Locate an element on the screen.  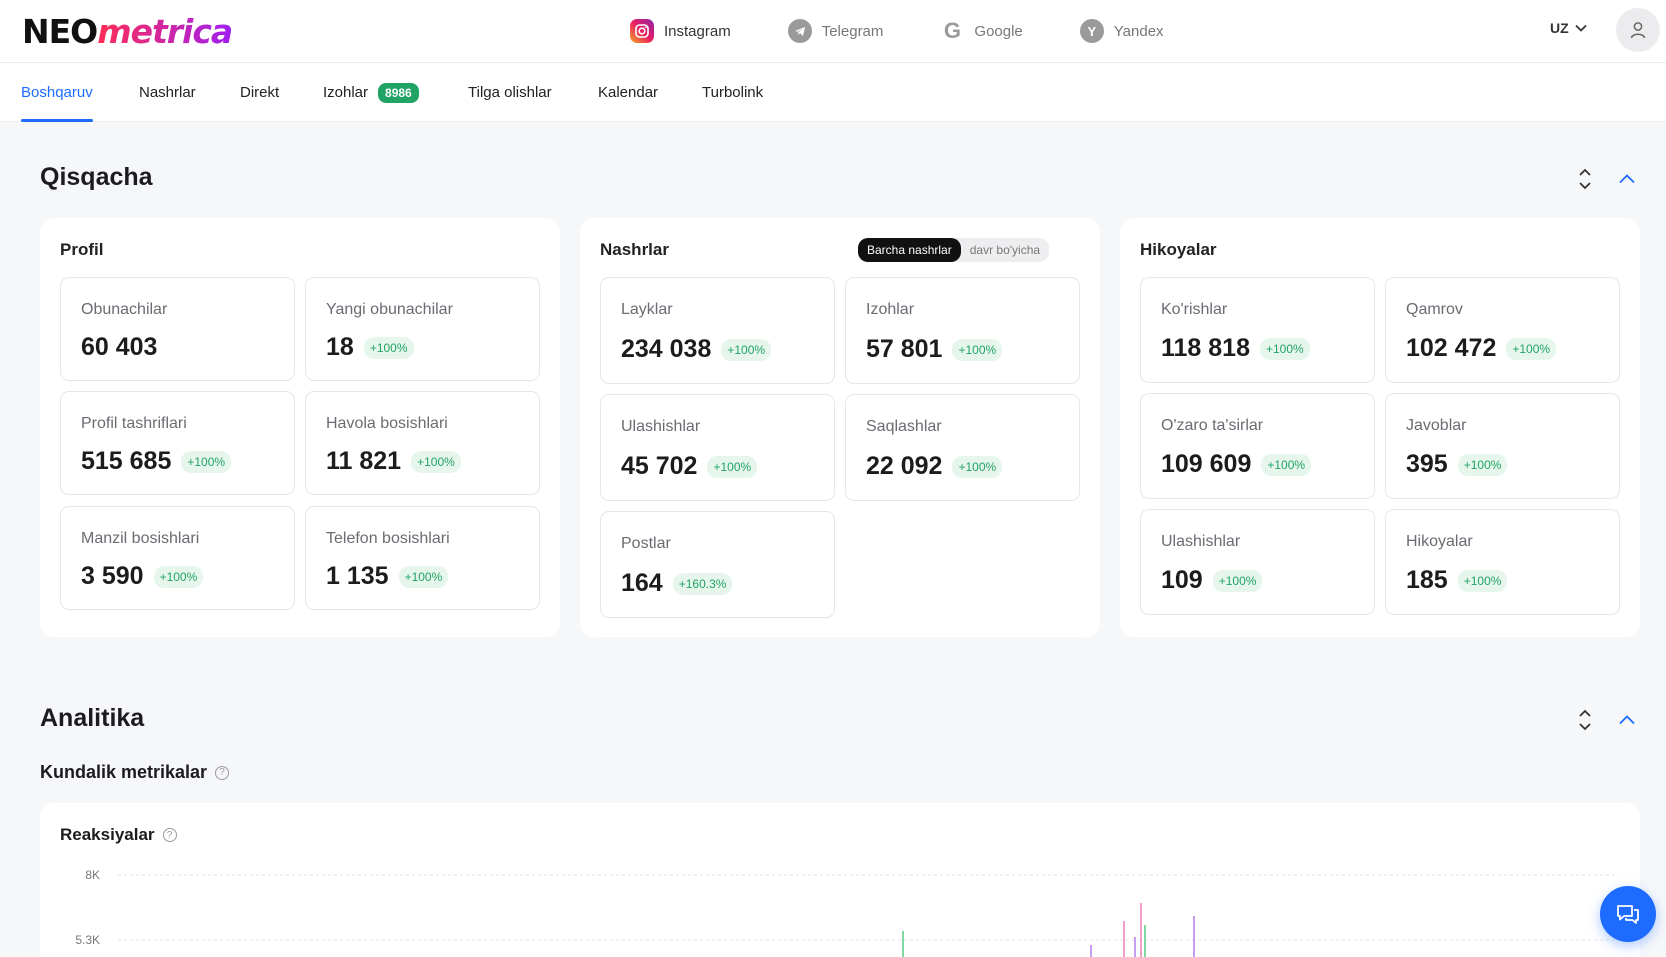
daily-metrics-title: Kundalik metrikalar is located at coordinates (124, 772).